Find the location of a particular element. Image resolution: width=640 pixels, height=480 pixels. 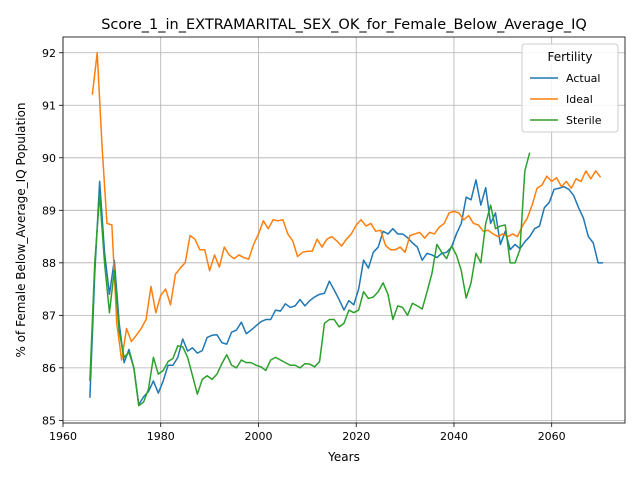

legend-label-sterile: Sterile is located at coordinates (584, 120).